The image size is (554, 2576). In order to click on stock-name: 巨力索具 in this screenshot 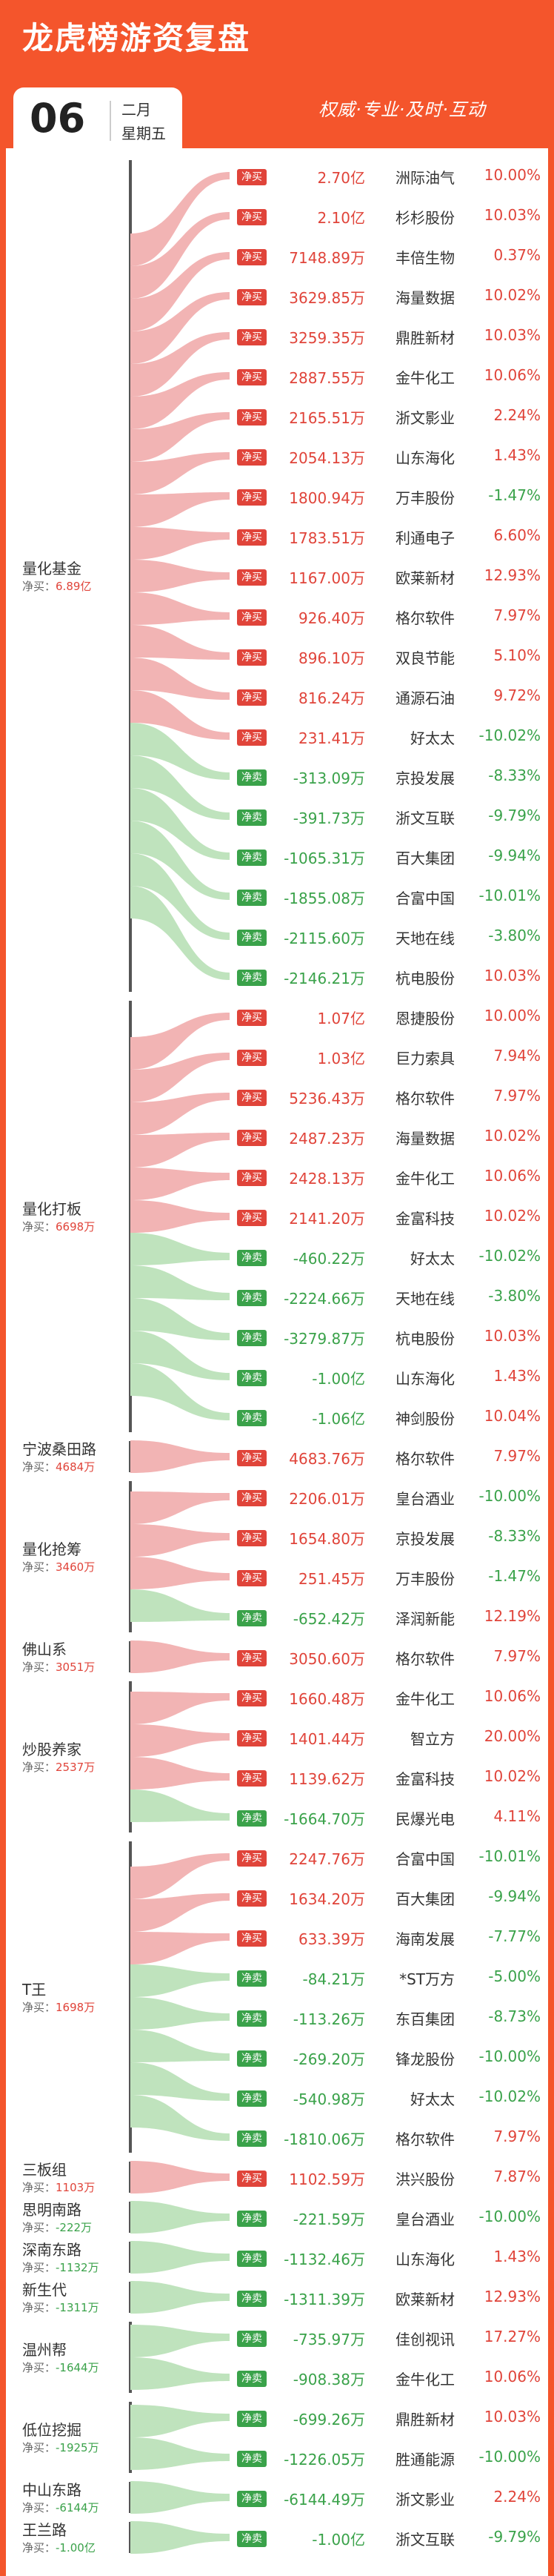, I will do `click(425, 1058)`.